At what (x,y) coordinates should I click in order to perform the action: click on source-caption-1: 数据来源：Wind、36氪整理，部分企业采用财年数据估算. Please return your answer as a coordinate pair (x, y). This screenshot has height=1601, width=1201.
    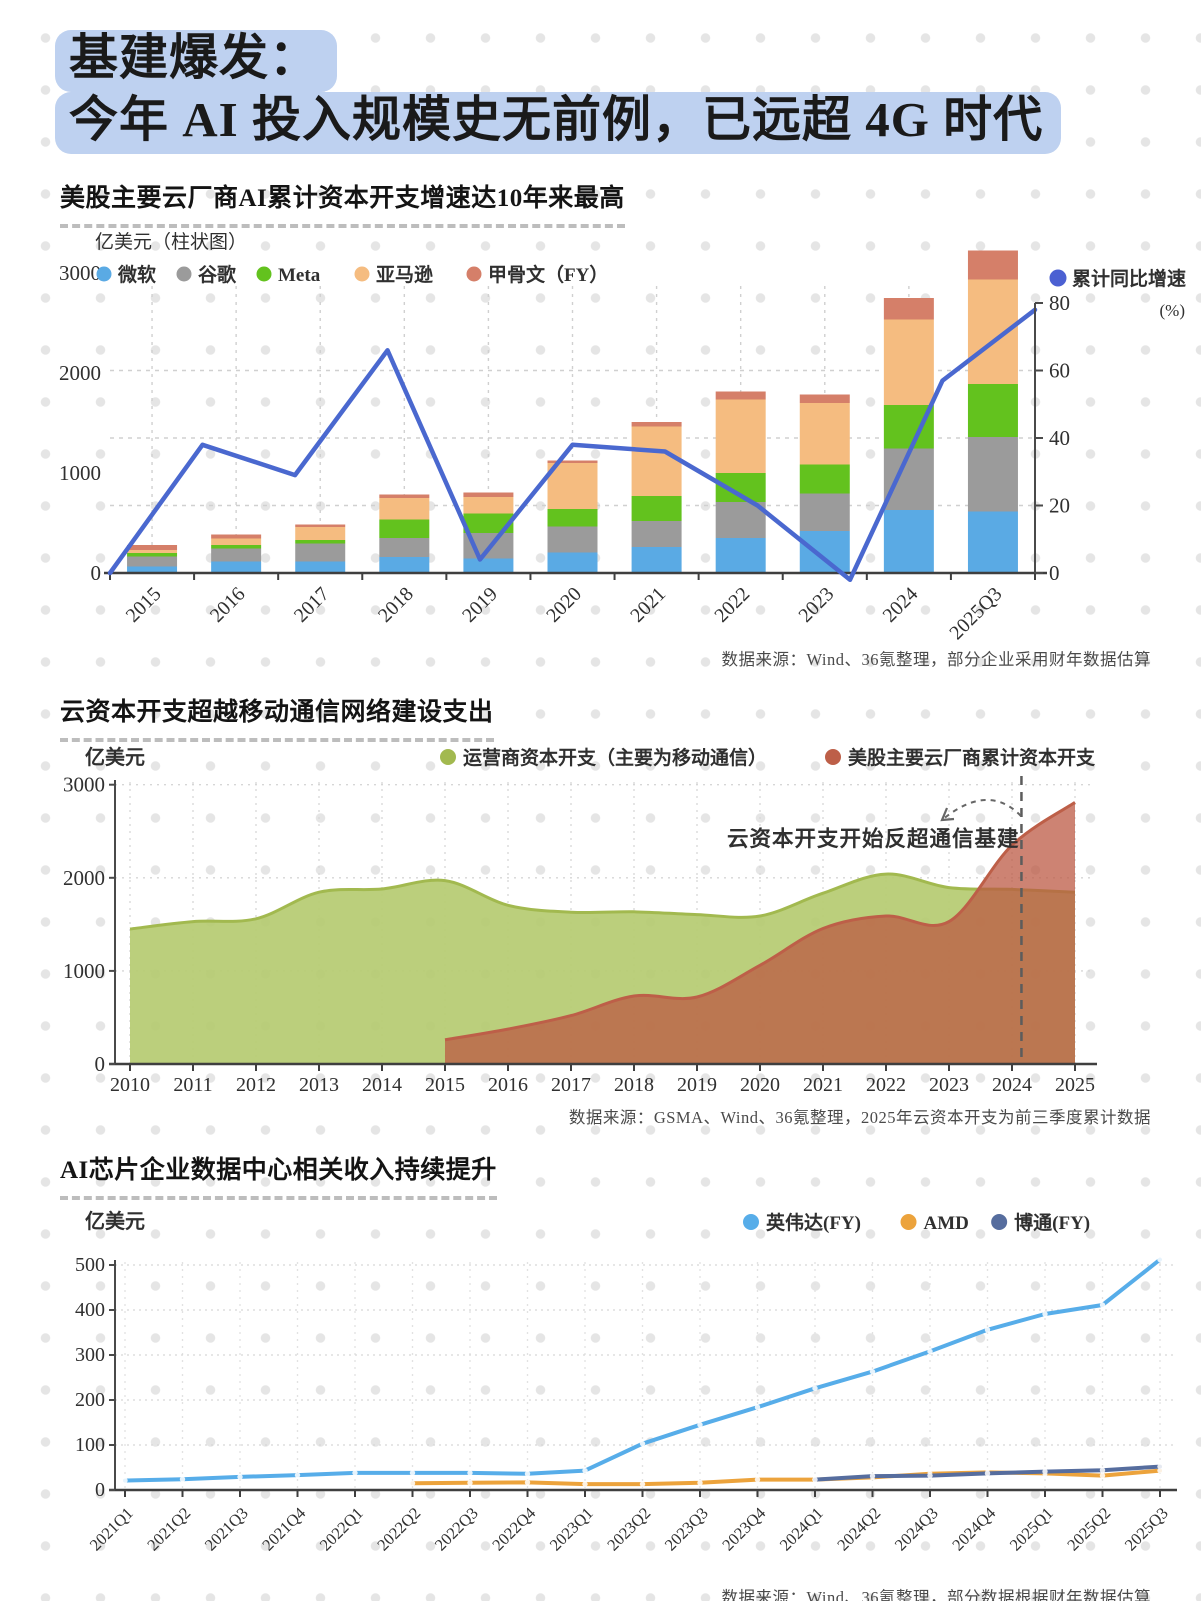
    Looking at the image, I should click on (936, 659).